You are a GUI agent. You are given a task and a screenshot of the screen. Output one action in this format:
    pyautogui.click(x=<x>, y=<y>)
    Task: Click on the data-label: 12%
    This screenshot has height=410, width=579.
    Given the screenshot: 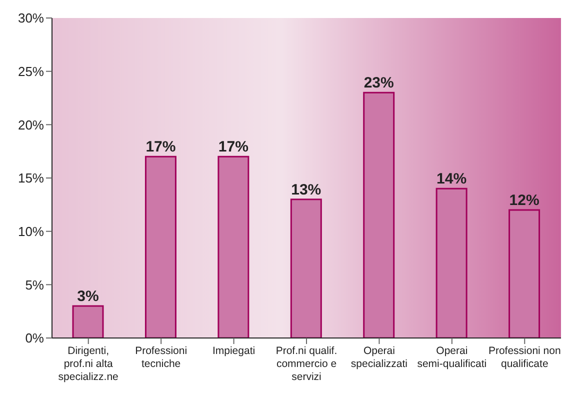 What is the action you would take?
    pyautogui.click(x=524, y=200)
    